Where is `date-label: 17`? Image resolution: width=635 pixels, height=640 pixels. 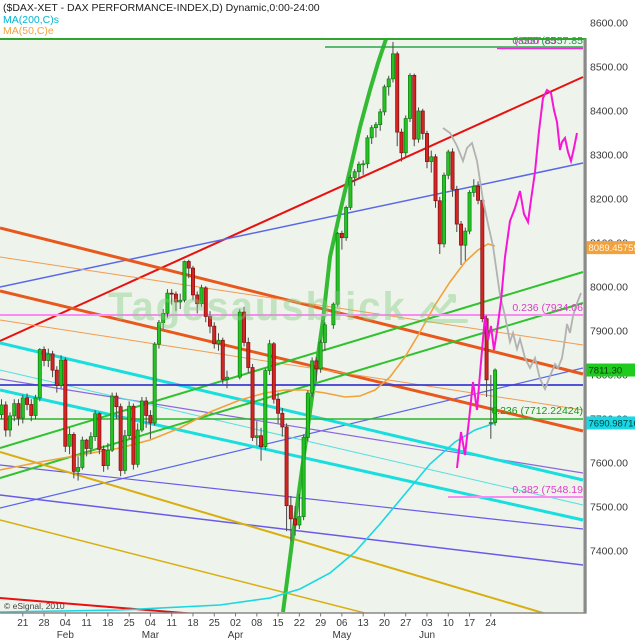
date-label: 17 is located at coordinates (470, 623).